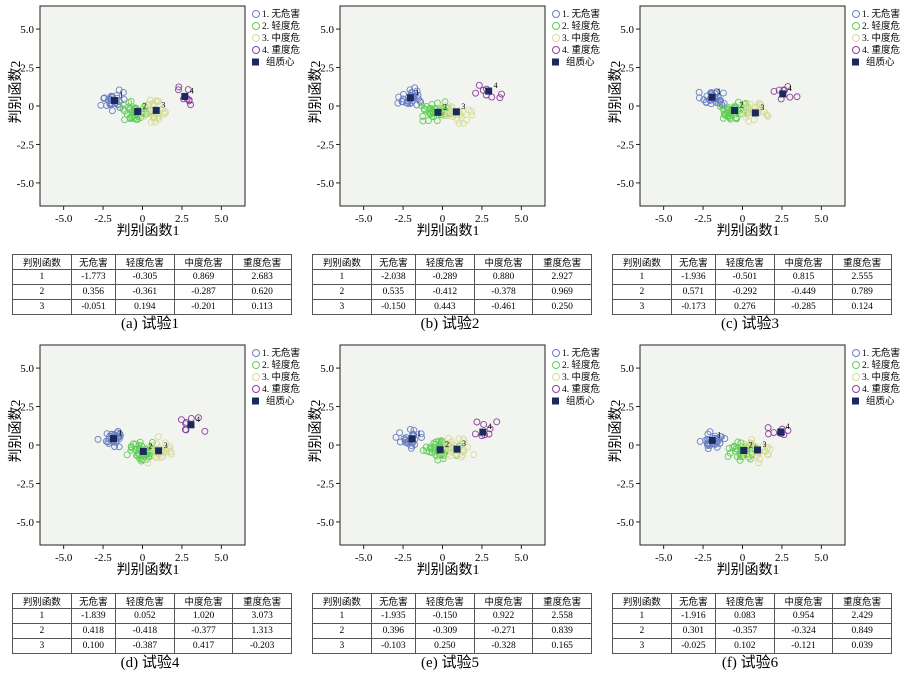 The width and height of the screenshot is (900, 677). I want to click on table-cell: 0.417, so click(203, 646).